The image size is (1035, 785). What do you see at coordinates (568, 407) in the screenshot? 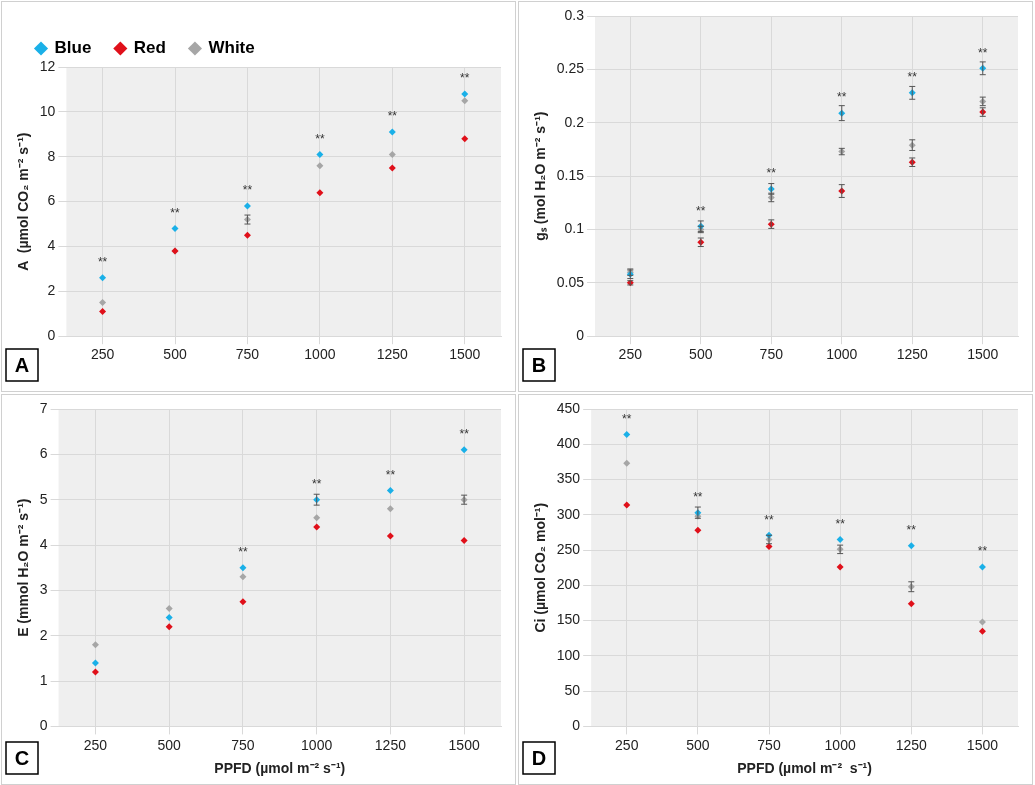
I see `y-tick-label: 450` at bounding box center [568, 407].